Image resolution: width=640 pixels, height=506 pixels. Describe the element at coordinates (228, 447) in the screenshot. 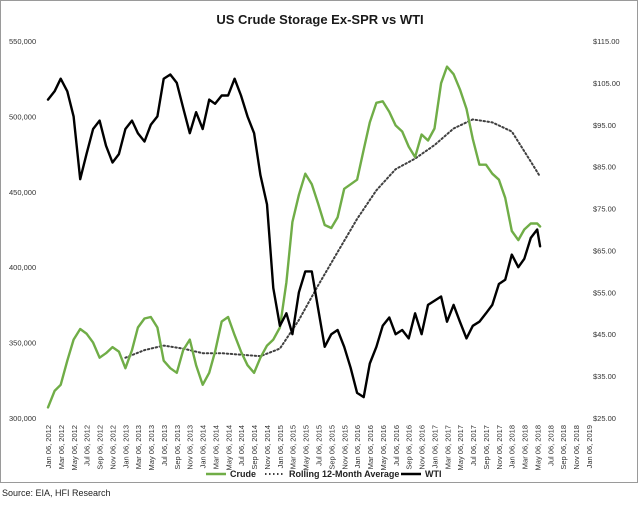

I see `x-axis-tick: May 06, 2014` at that location.